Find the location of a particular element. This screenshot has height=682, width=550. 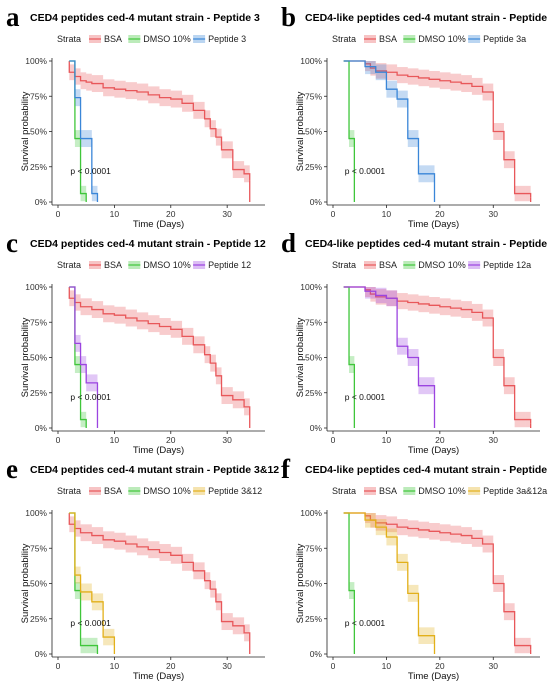

legend: Strata BSA DMSO 10% Peptide 12a is located at coordinates (431, 265).